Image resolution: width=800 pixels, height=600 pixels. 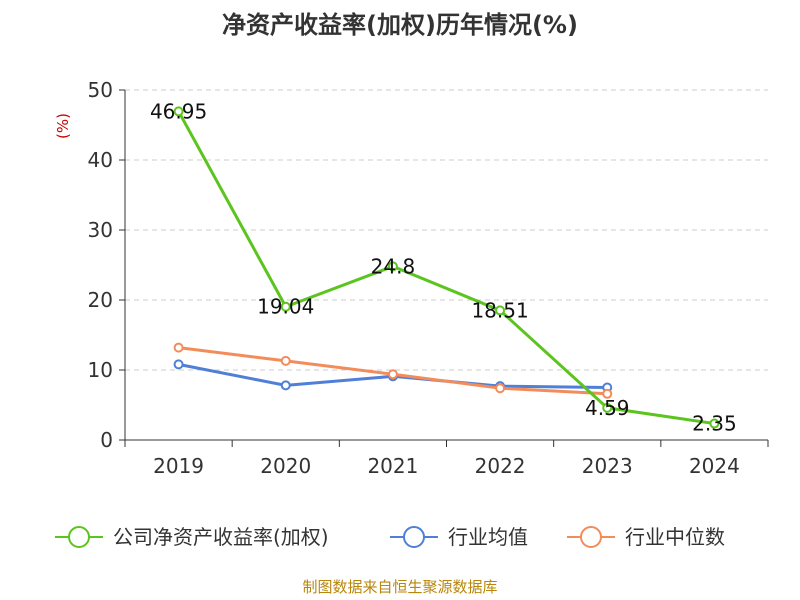 What do you see at coordinates (100, 370) in the screenshot?
I see `y-tick-label: 10` at bounding box center [100, 370].